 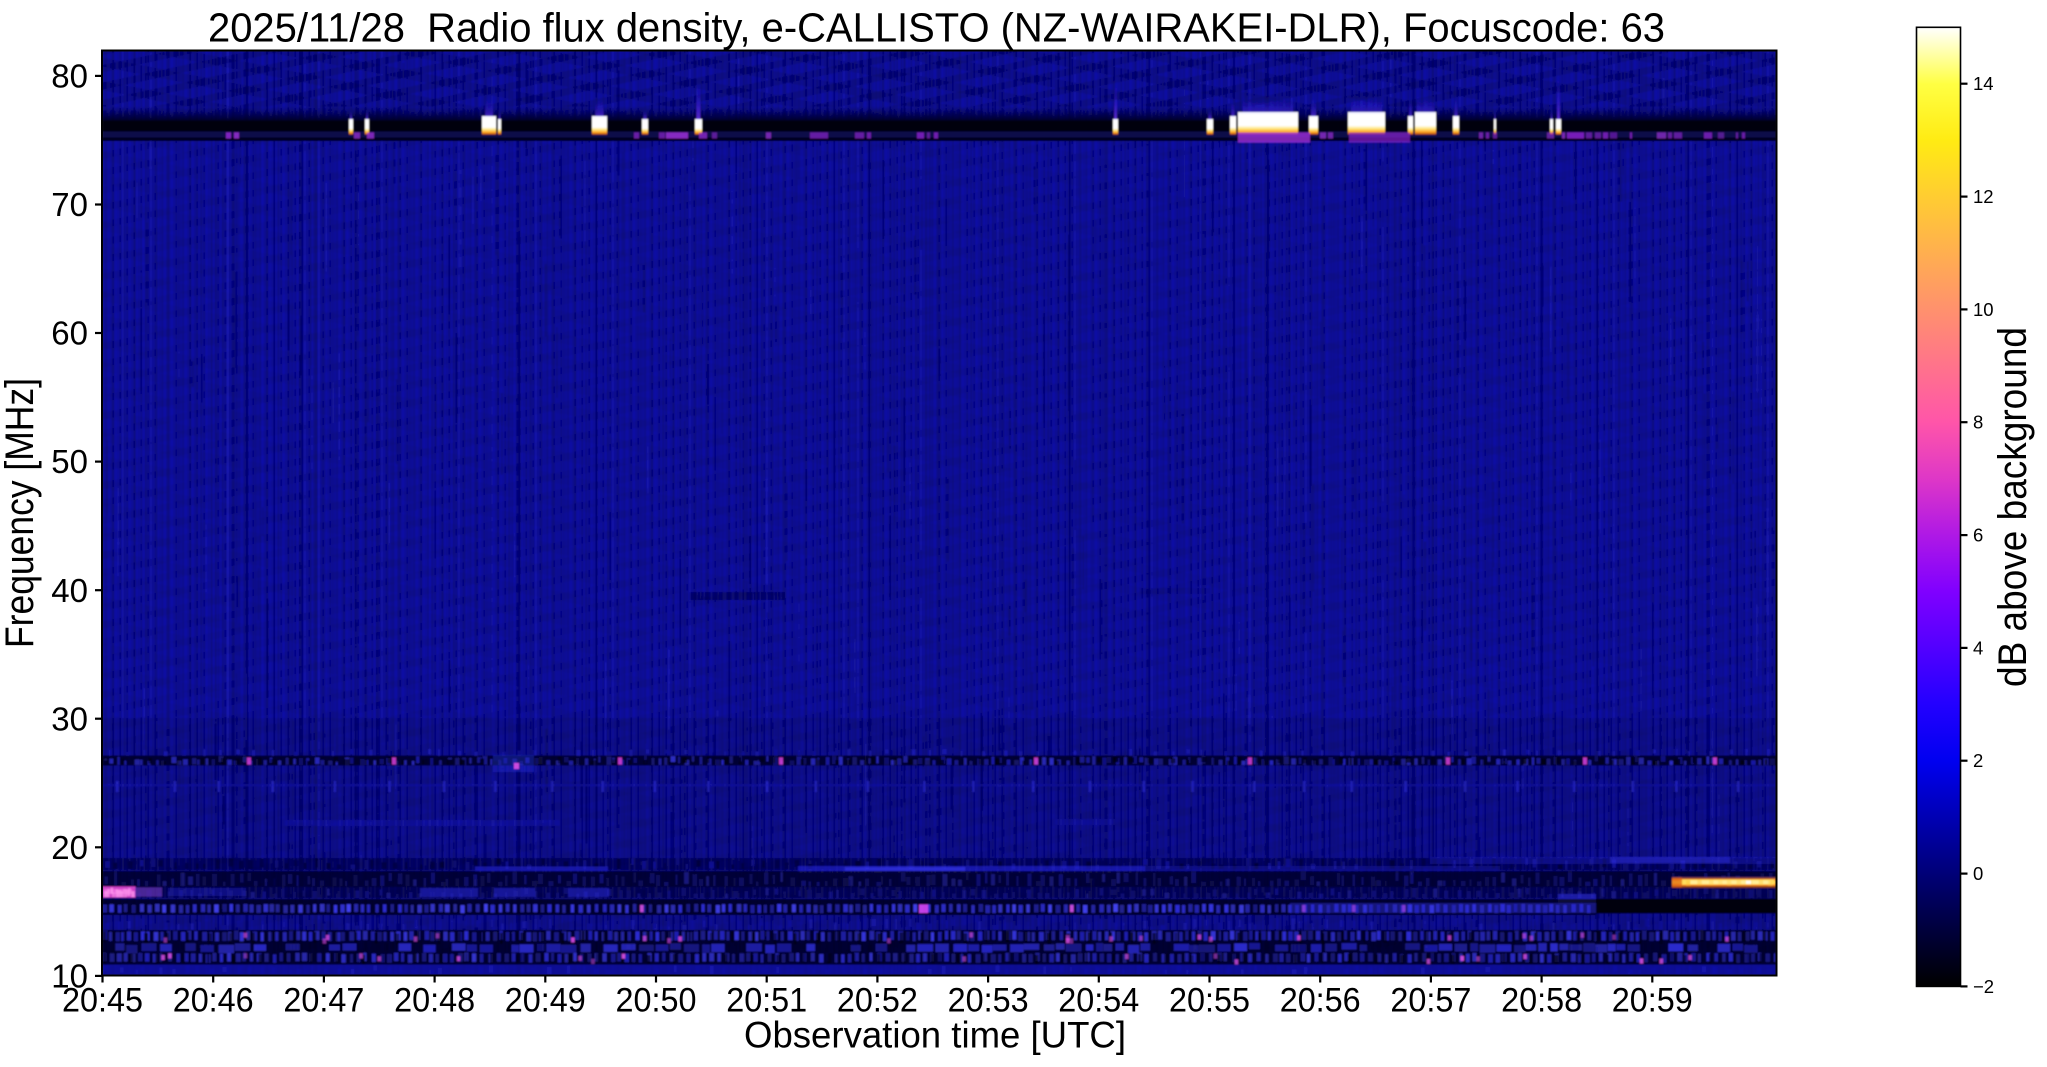 What do you see at coordinates (1978, 760) in the screenshot?
I see `svg-text: 2` at bounding box center [1978, 760].